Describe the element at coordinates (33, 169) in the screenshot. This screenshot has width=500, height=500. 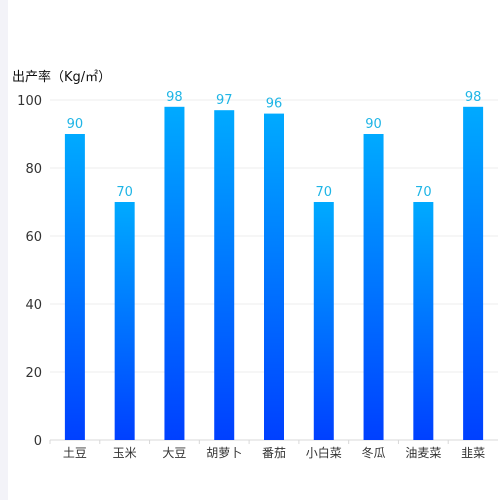
I see `y-tick-label: 80` at that location.